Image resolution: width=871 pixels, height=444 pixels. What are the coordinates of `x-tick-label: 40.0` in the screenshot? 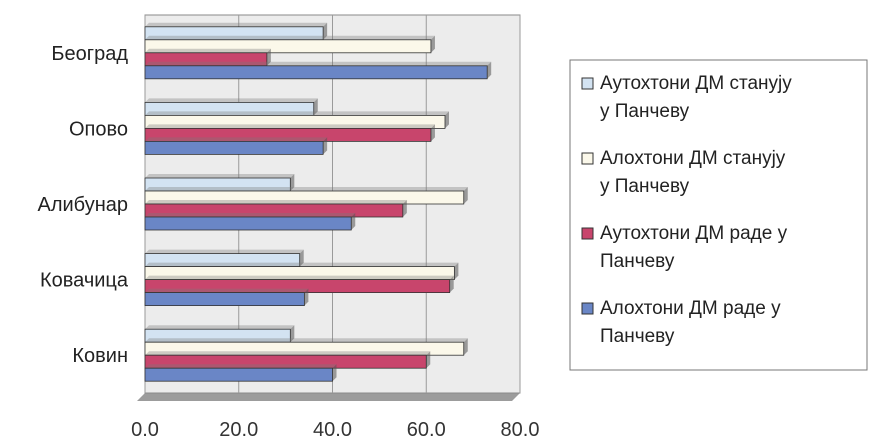 It's located at (332, 430).